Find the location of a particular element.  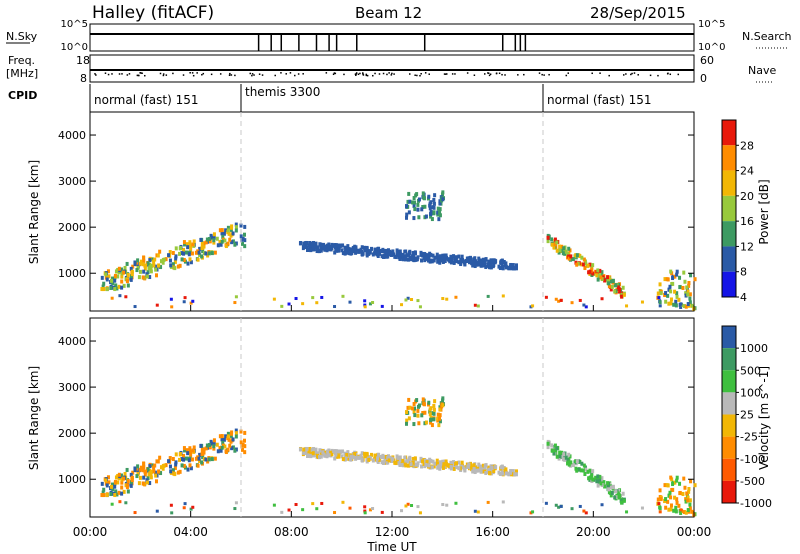

y-tick-label: 1000 is located at coordinates (72, 479).